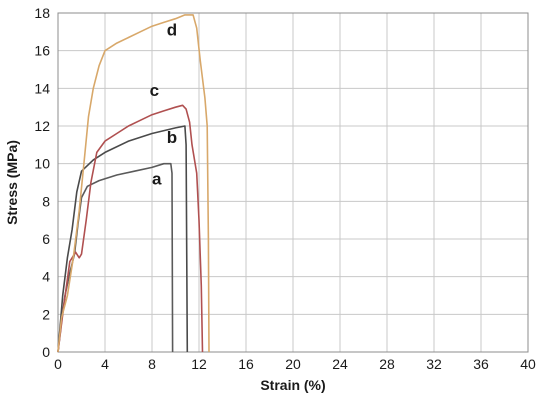  I want to click on y-tick-label: 8, so click(46, 201).